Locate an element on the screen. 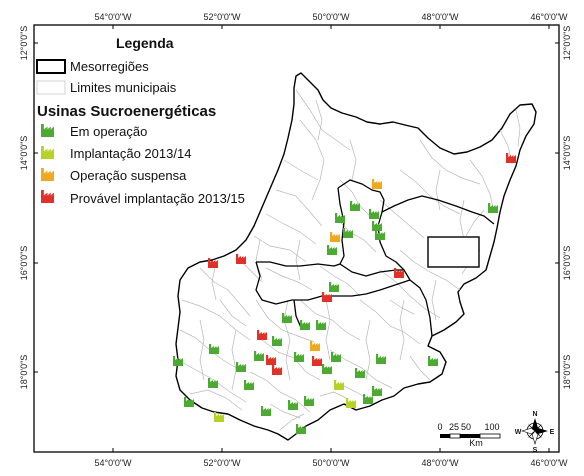 The image size is (584, 476). scale-label: 100 is located at coordinates (491, 427).